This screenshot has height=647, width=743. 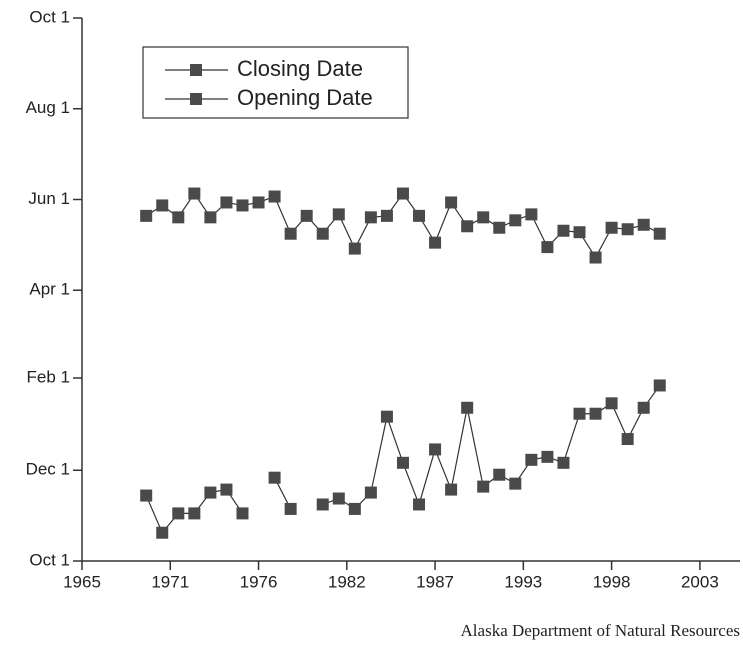 I want to click on y-tick-label: Jun 1, so click(x=49, y=198).